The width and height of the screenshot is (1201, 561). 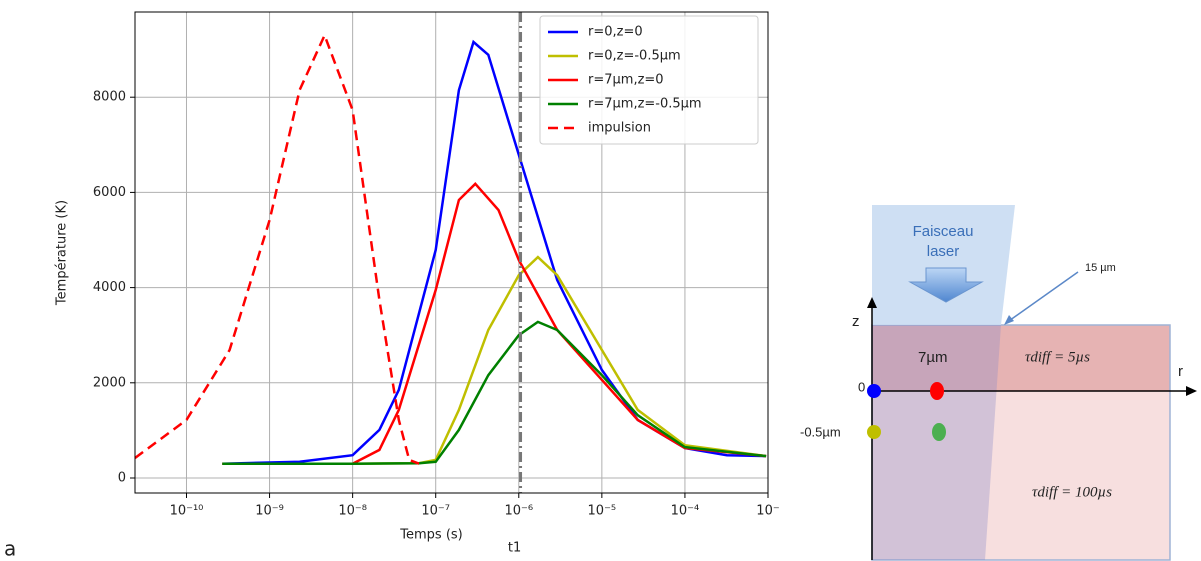 I want to click on pointer, so click(x=1042, y=297).